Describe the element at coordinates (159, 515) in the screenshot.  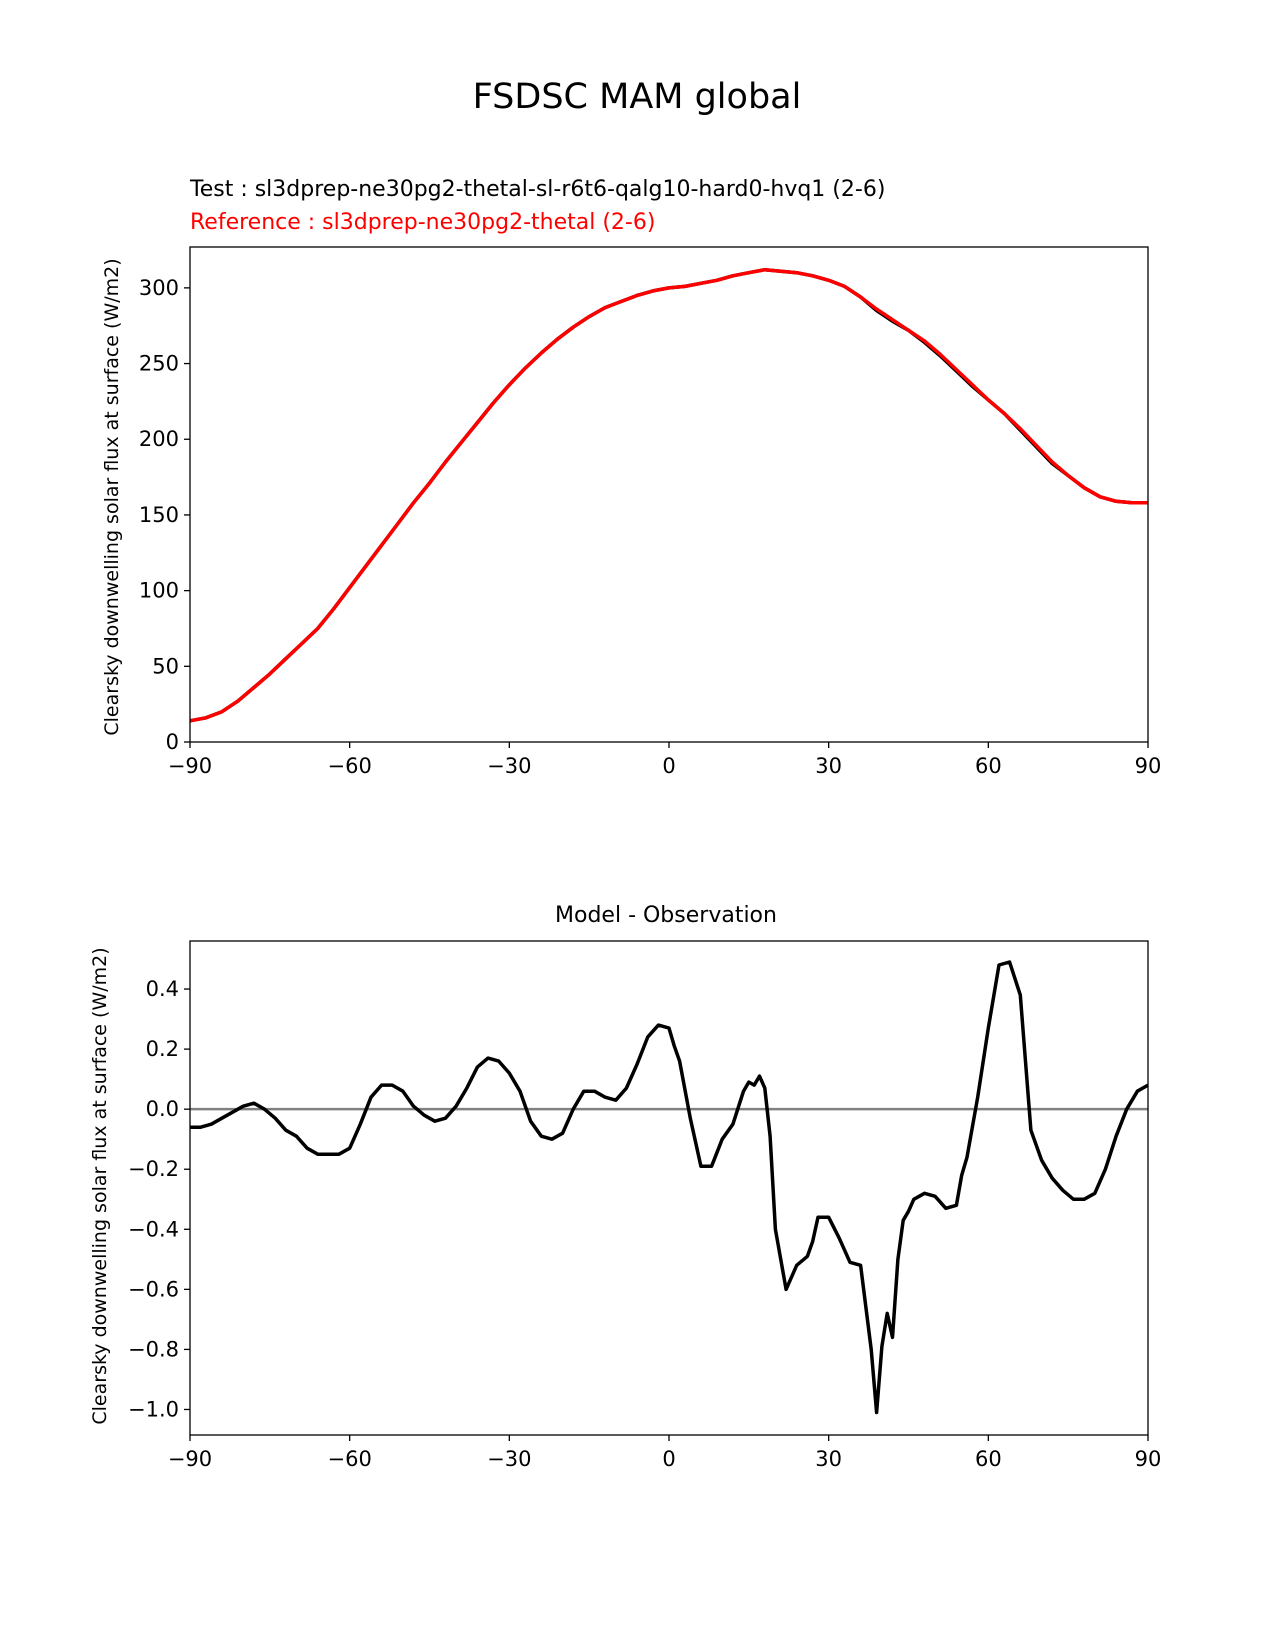
I see `y-tick-label: 150` at that location.